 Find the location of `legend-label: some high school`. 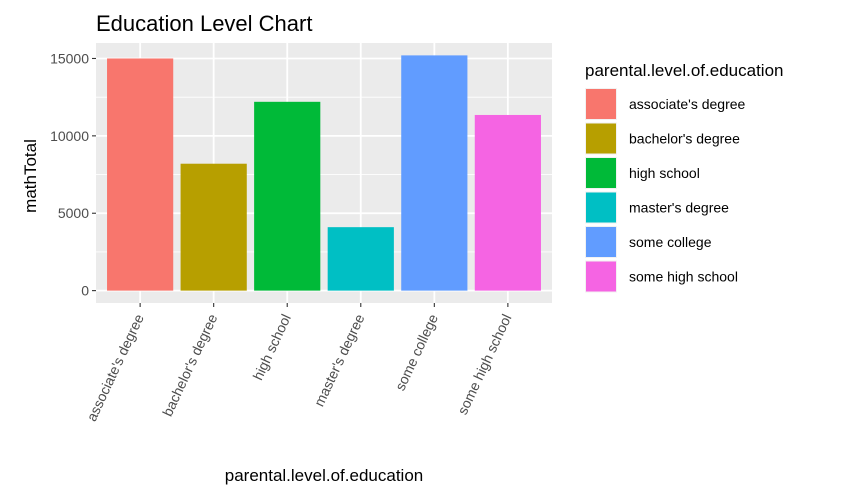

legend-label: some high school is located at coordinates (683, 277).